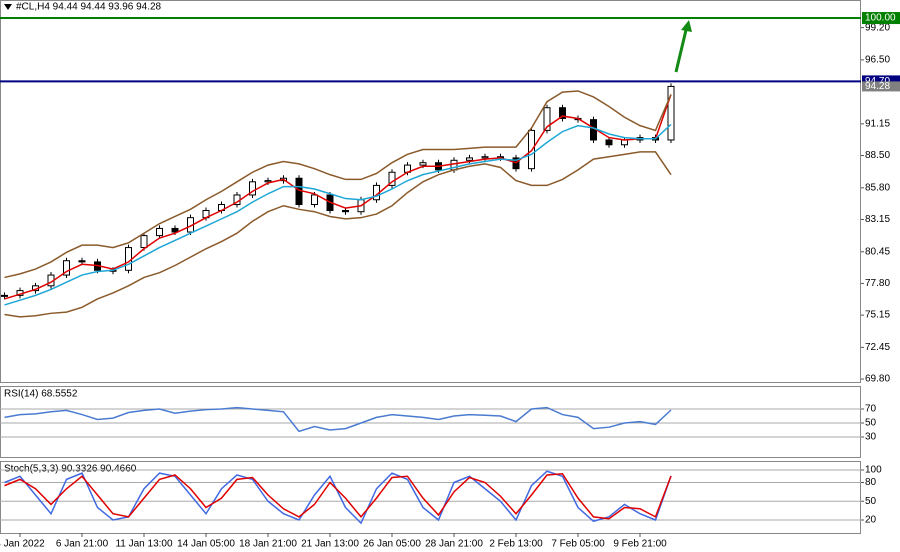 This screenshot has height=552, width=900. Describe the element at coordinates (578, 544) in the screenshot. I see `x-tick-label: 7 Feb 05:00` at that location.